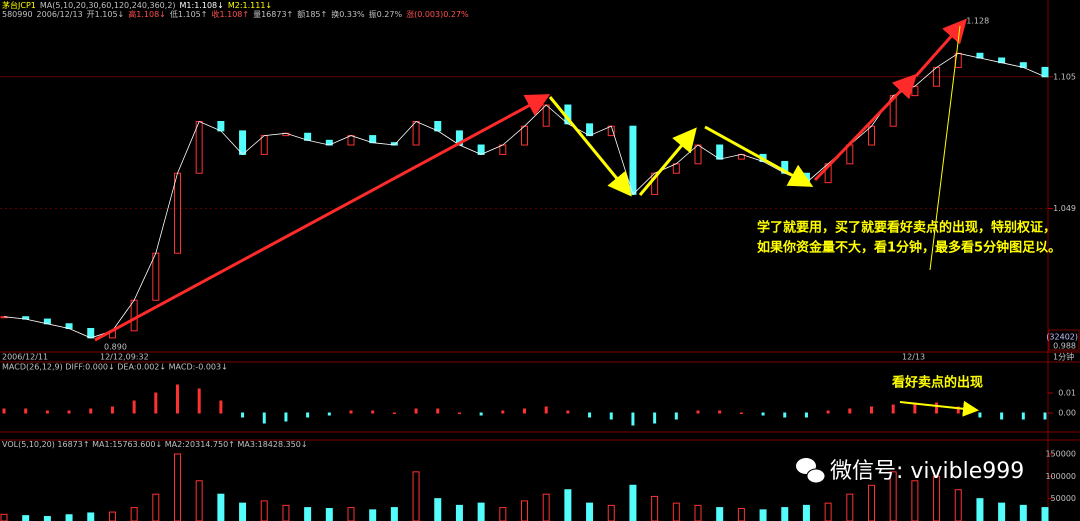 The width and height of the screenshot is (1080, 521). I want to click on header-item: M2:1.111↓, so click(250, 5).